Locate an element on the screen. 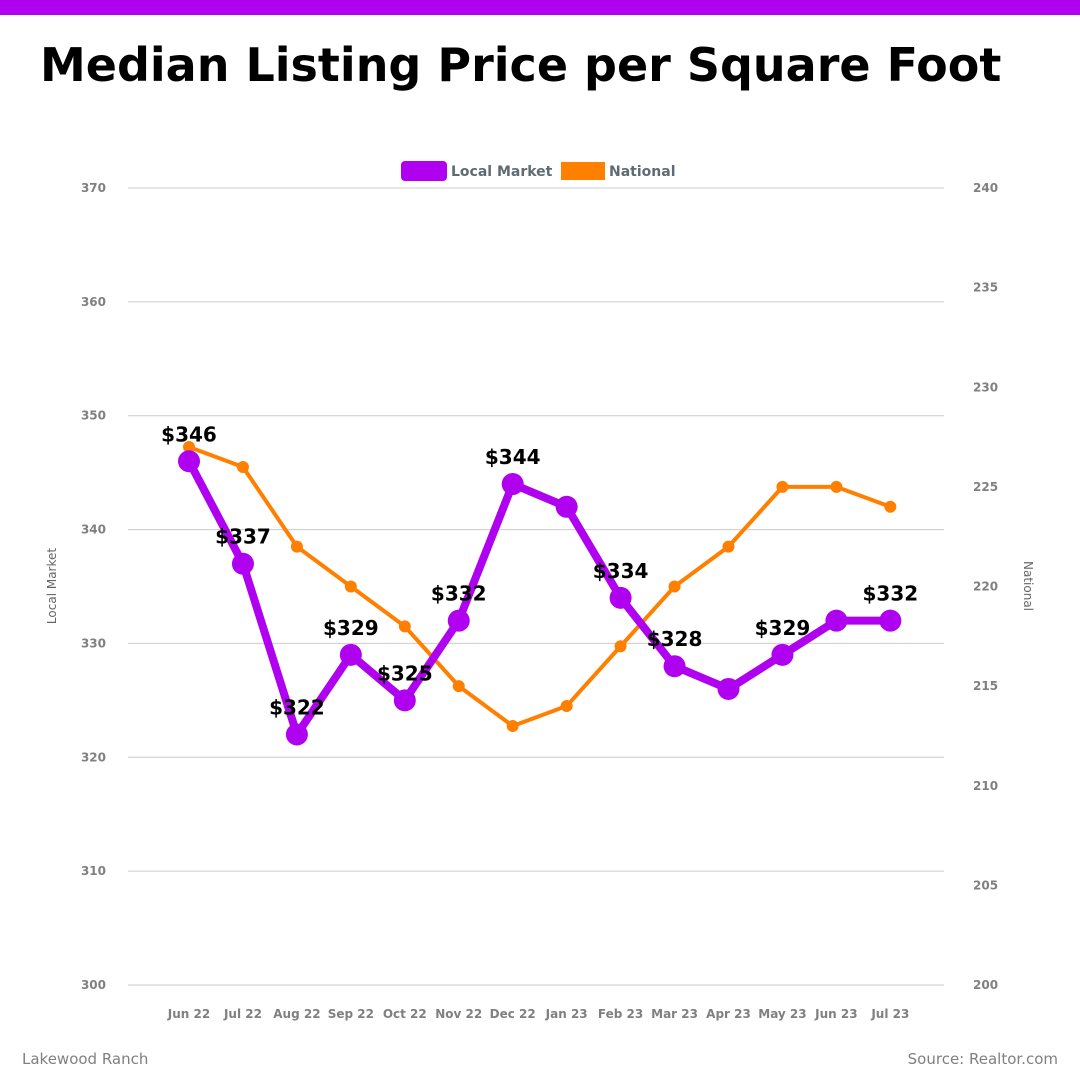  legend-swatch-national is located at coordinates (583, 171).